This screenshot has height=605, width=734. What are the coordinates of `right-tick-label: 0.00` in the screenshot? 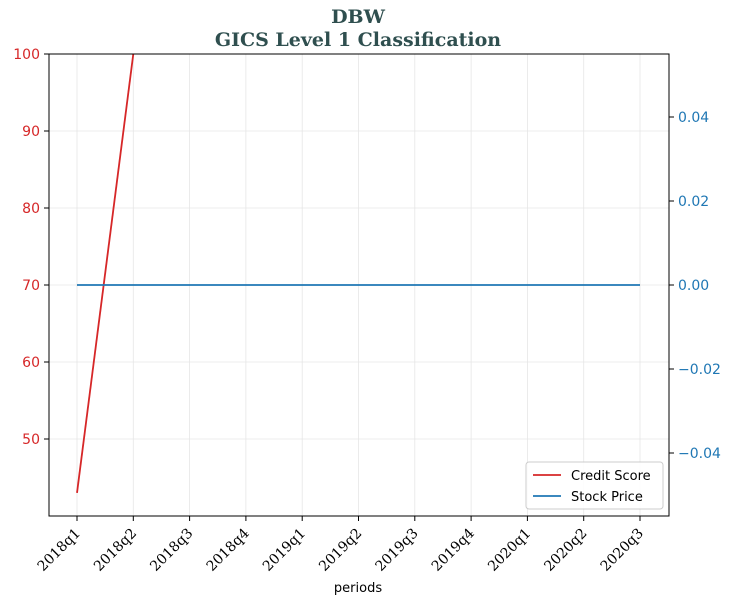 It's located at (693, 286).